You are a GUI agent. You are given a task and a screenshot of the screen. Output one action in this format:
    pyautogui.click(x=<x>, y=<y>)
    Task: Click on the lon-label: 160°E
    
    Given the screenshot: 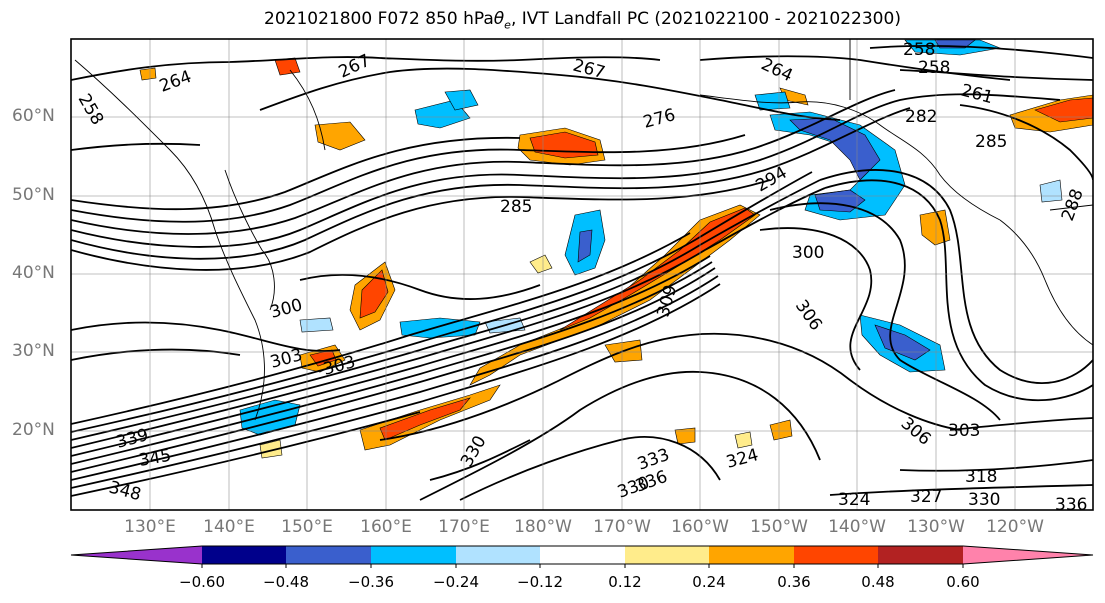 What is the action you would take?
    pyautogui.click(x=386, y=527)
    